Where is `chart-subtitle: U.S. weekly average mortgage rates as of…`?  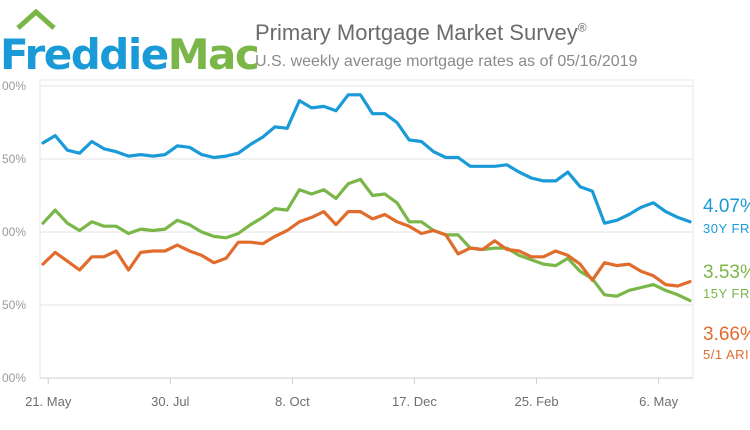
chart-subtitle: U.S. weekly average mortgage rates as of… is located at coordinates (446, 61).